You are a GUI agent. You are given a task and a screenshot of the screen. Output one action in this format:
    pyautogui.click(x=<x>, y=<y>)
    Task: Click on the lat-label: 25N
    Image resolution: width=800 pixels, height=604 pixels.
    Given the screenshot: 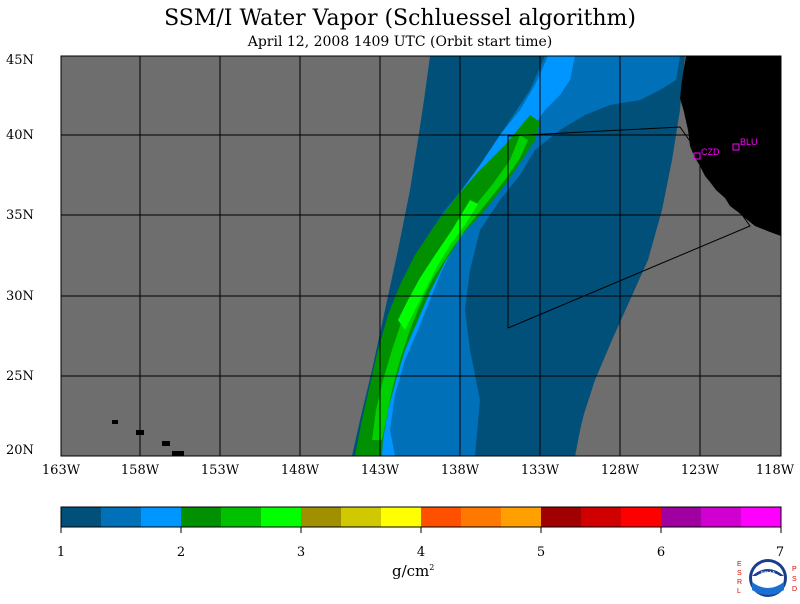 What is the action you would take?
    pyautogui.click(x=20, y=376)
    